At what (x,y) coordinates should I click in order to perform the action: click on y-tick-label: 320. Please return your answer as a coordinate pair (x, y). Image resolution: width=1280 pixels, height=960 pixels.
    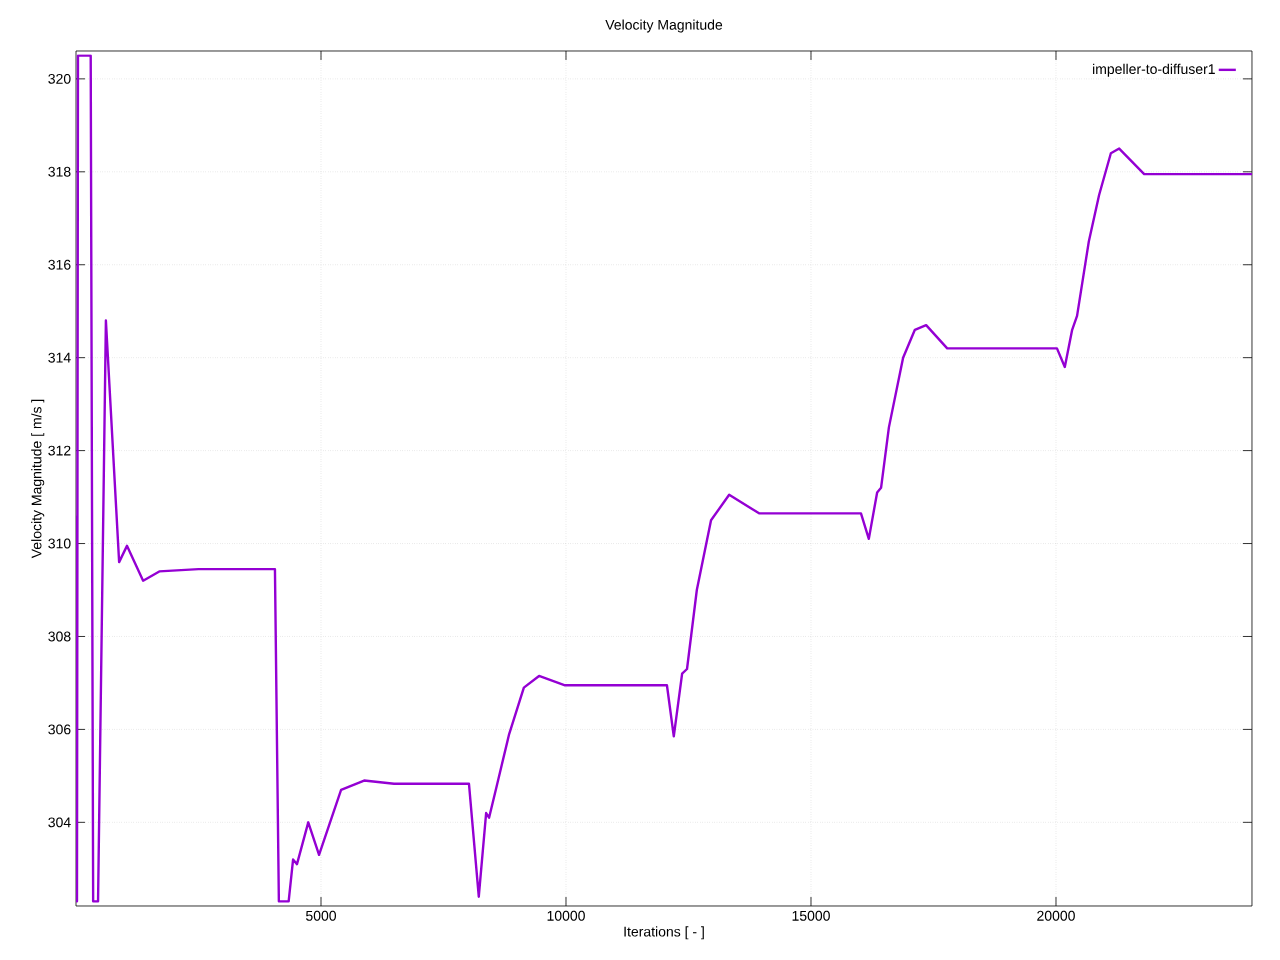
    Looking at the image, I should click on (59, 78).